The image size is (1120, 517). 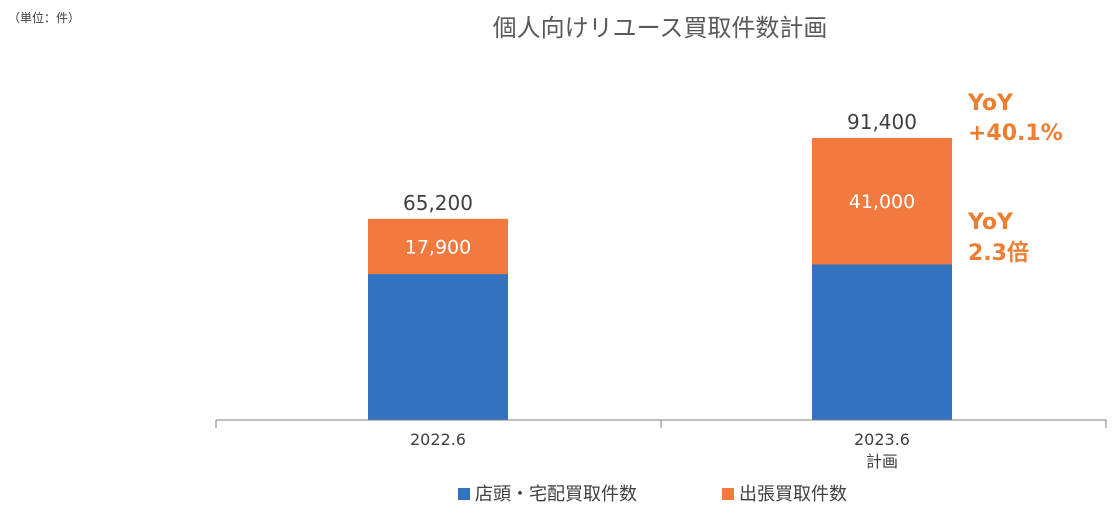 I want to click on yoy-annotations: YoY +40.1% YoY 2.3倍, so click(x=1015, y=178).